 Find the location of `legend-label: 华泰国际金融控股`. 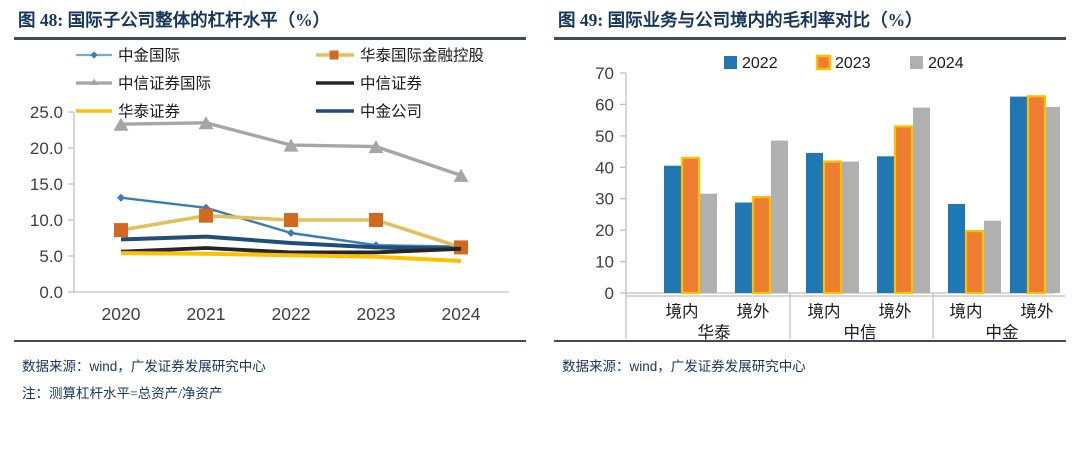

legend-label: 华泰国际金融控股 is located at coordinates (422, 55).